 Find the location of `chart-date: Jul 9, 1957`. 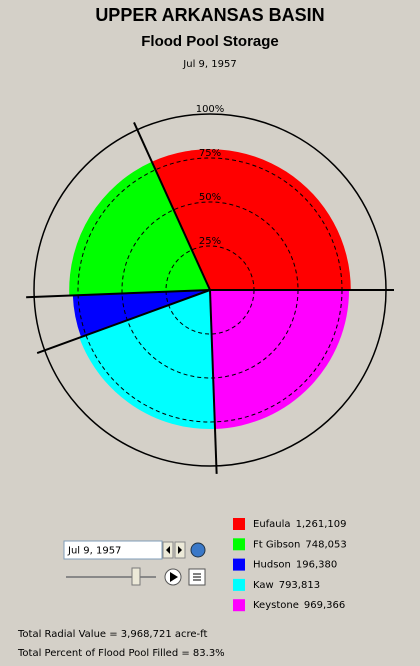

chart-date: Jul 9, 1957 is located at coordinates (209, 64).